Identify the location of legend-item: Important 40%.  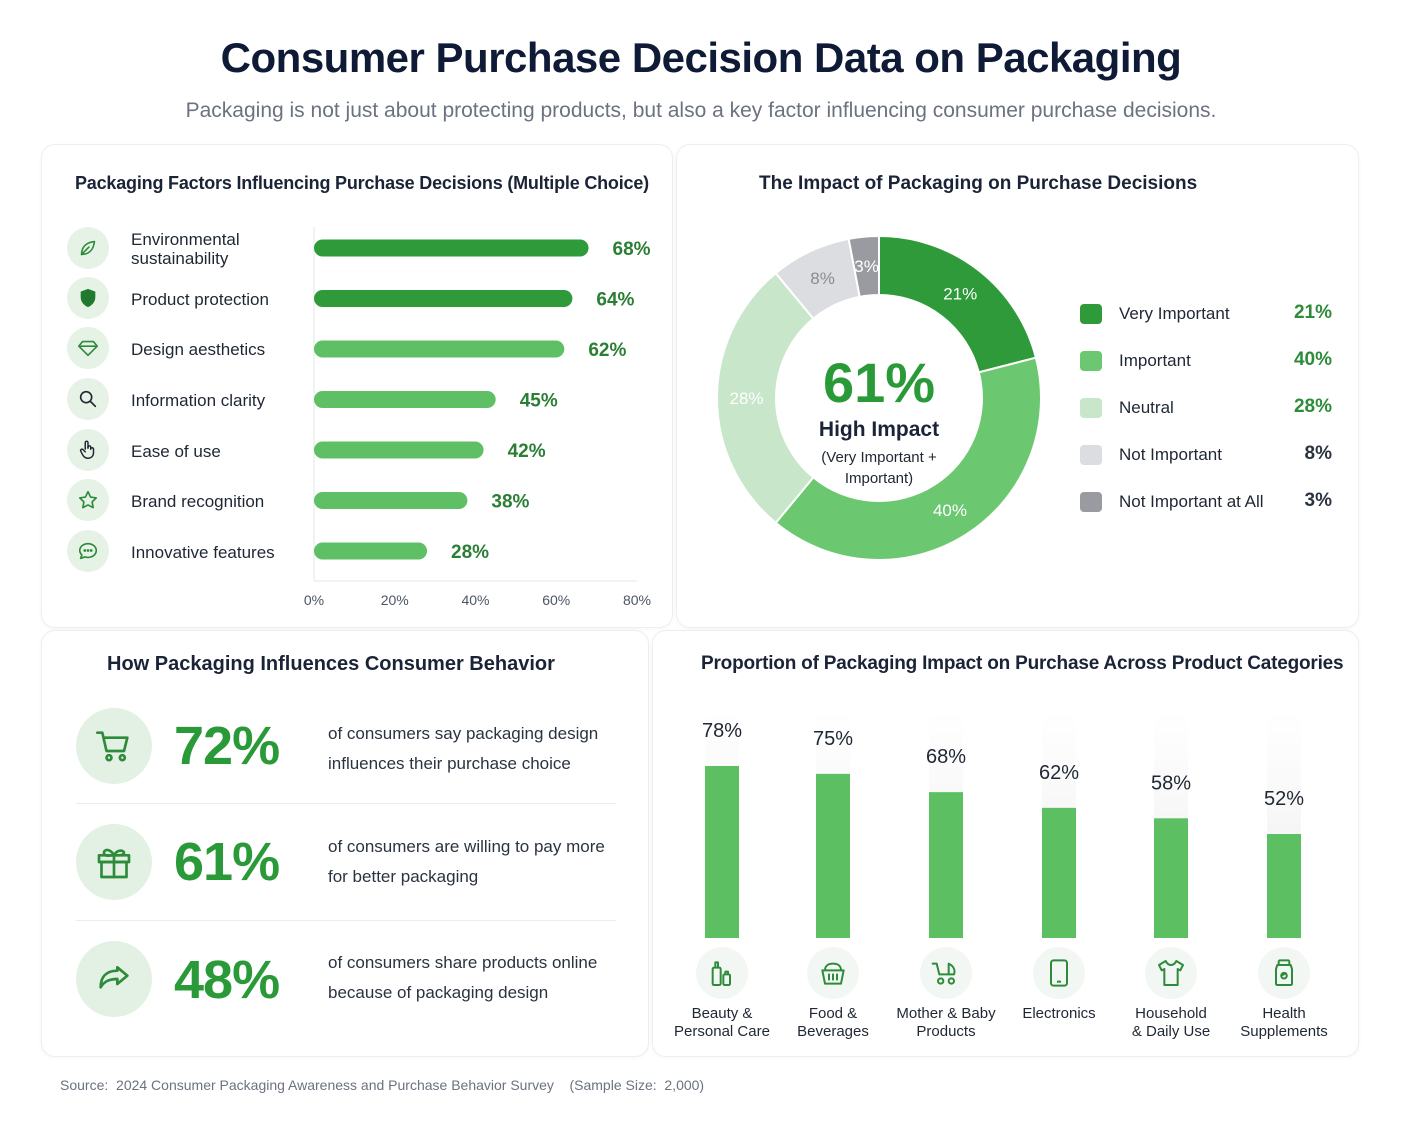
(1210, 361).